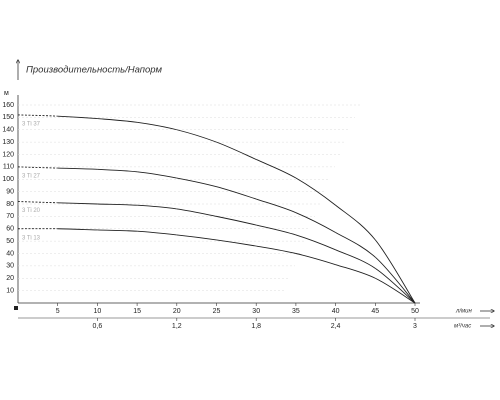 The image size is (500, 400). I want to click on origin-mark, so click(16, 308).